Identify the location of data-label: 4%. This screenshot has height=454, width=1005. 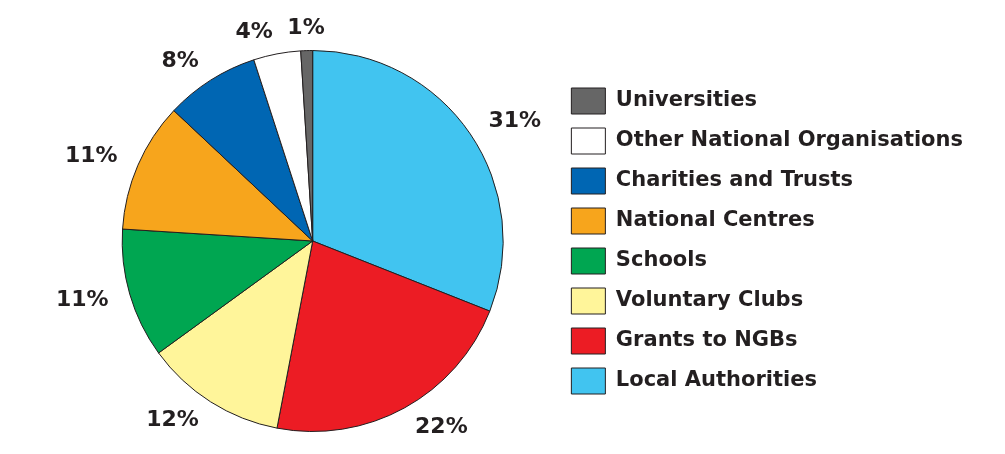
(254, 30).